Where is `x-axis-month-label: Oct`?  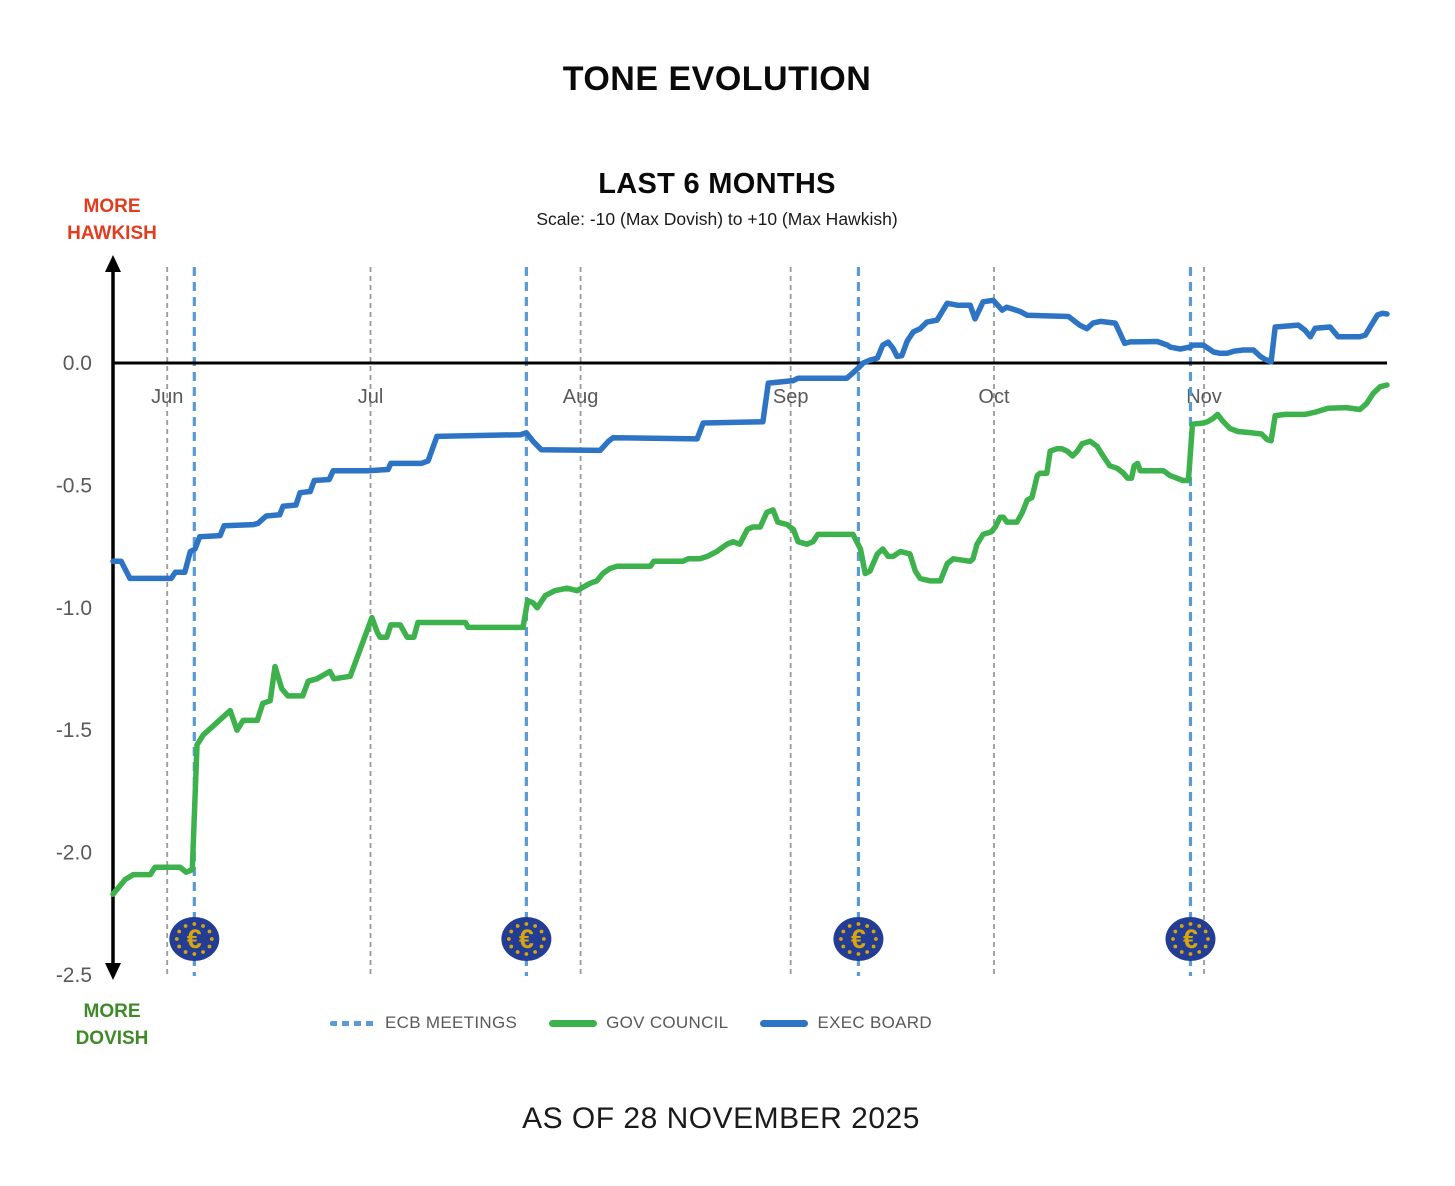 x-axis-month-label: Oct is located at coordinates (994, 397).